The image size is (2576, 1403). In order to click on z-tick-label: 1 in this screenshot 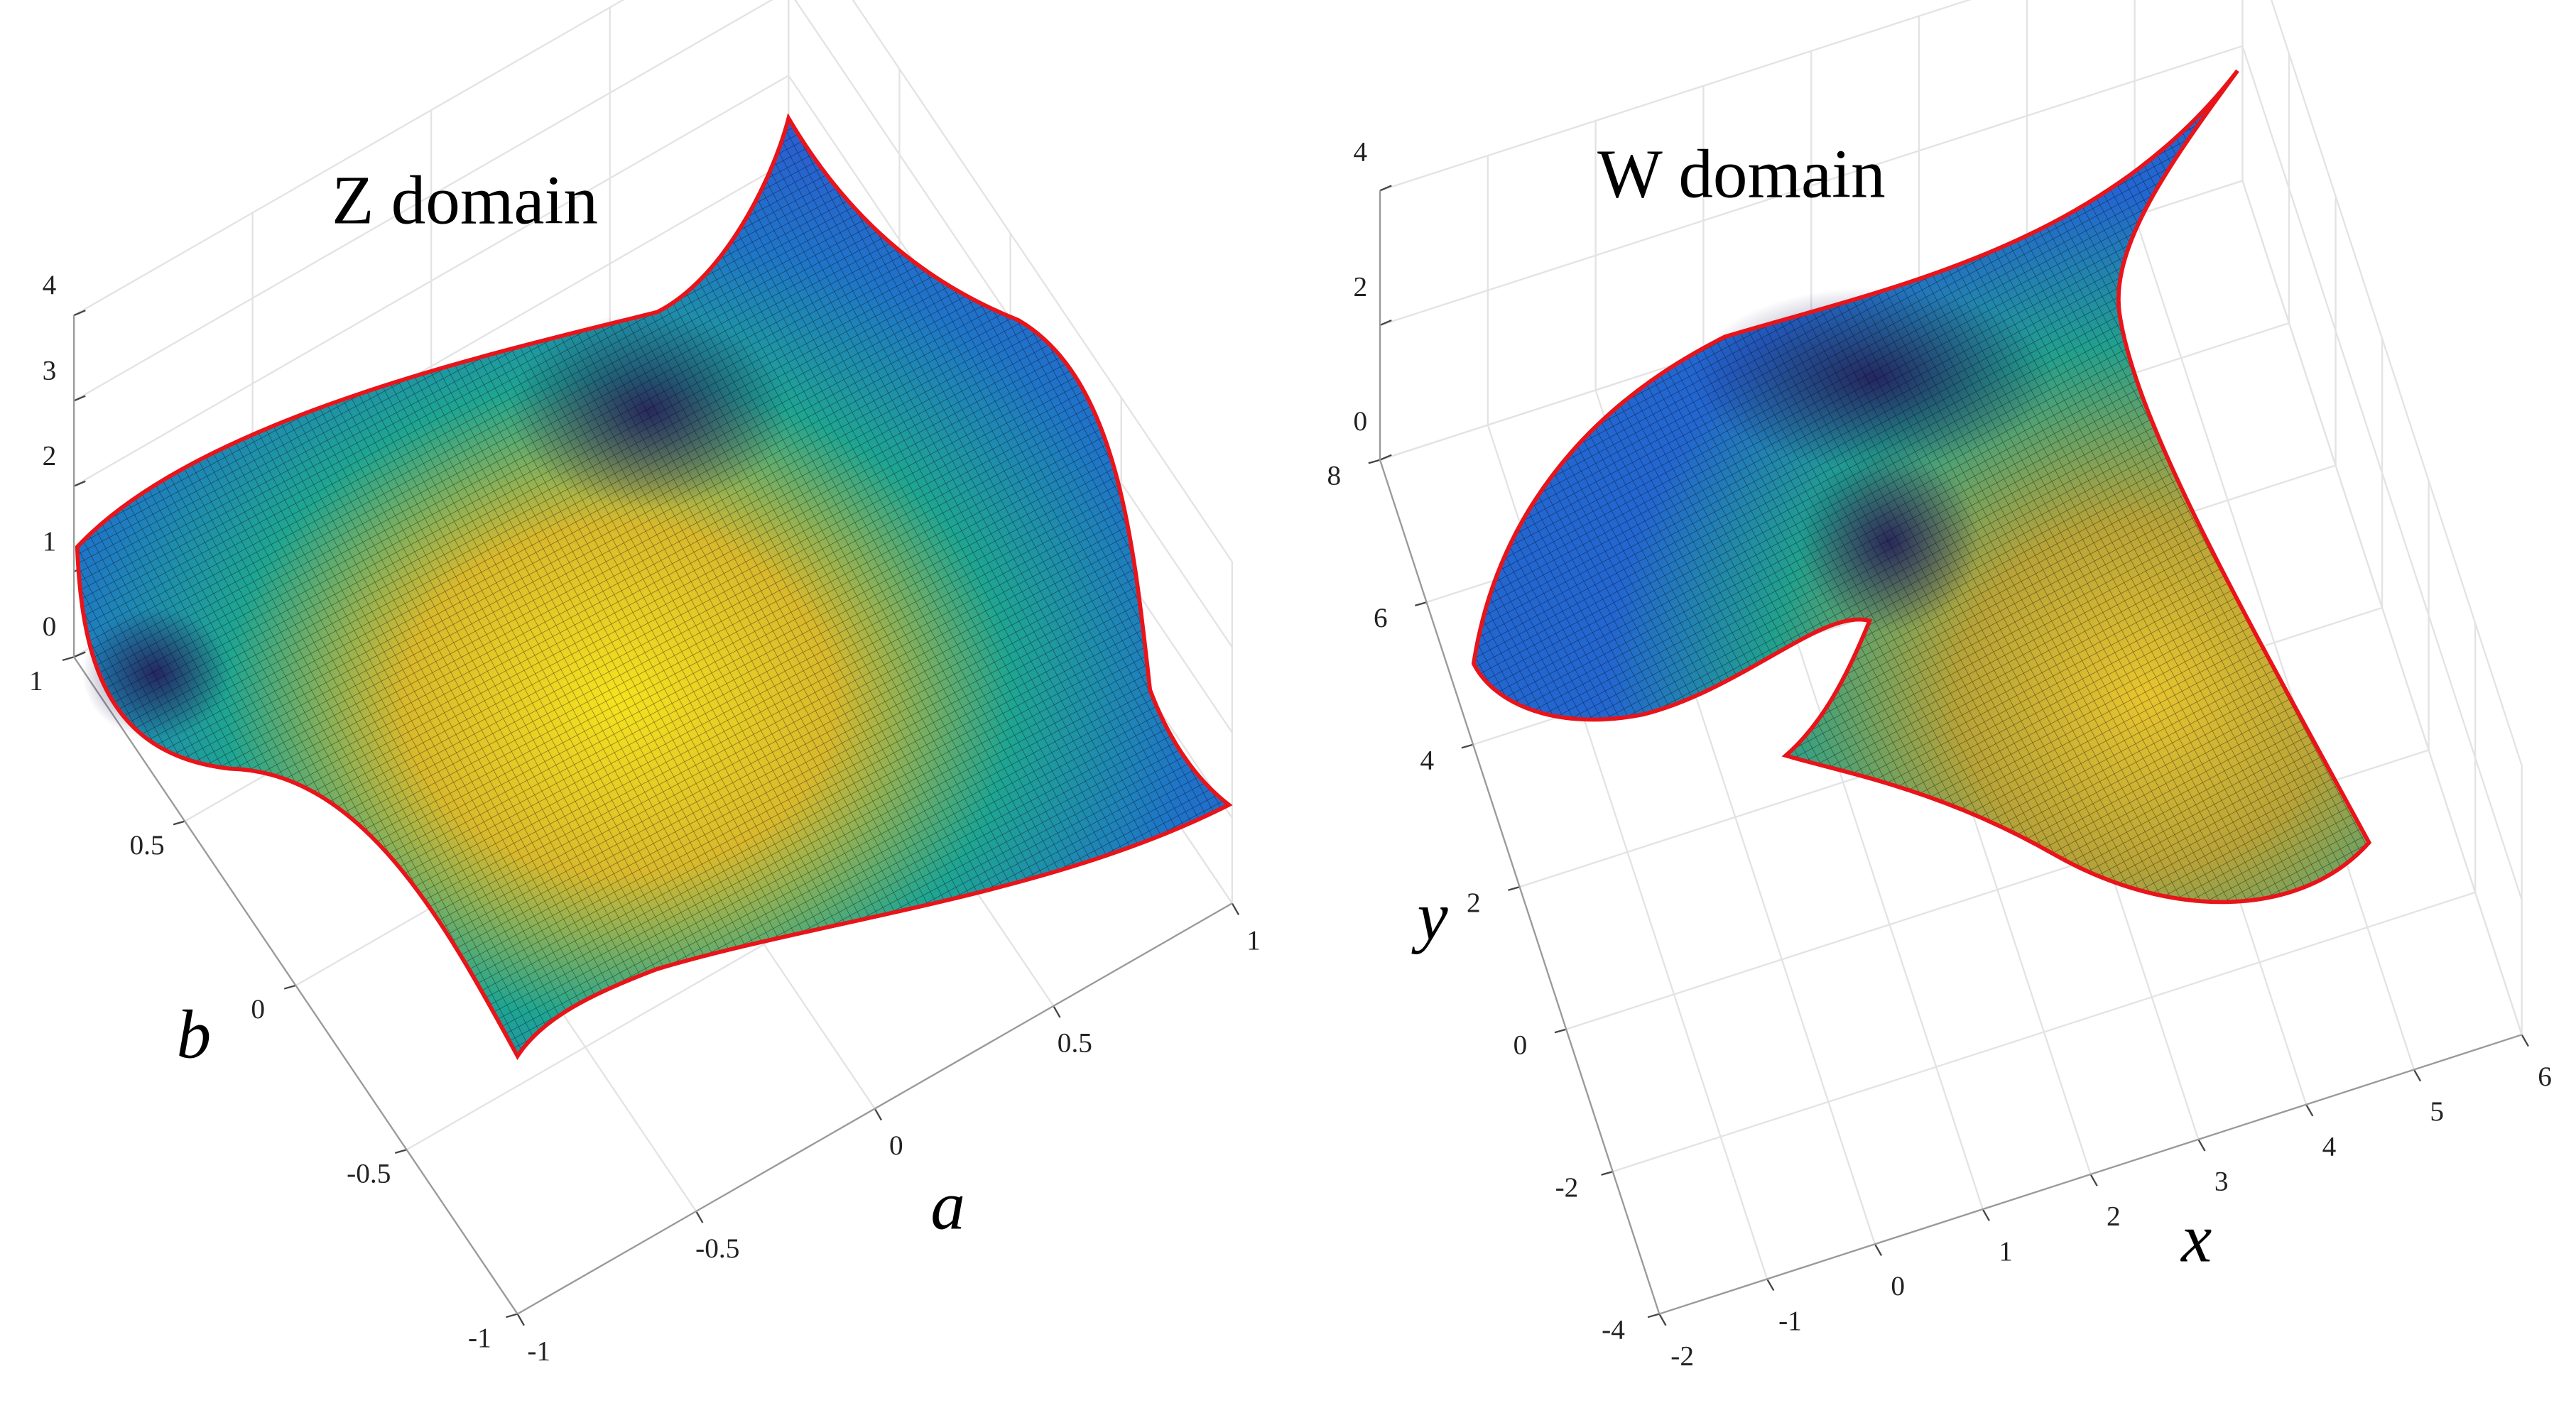, I will do `click(50, 541)`.